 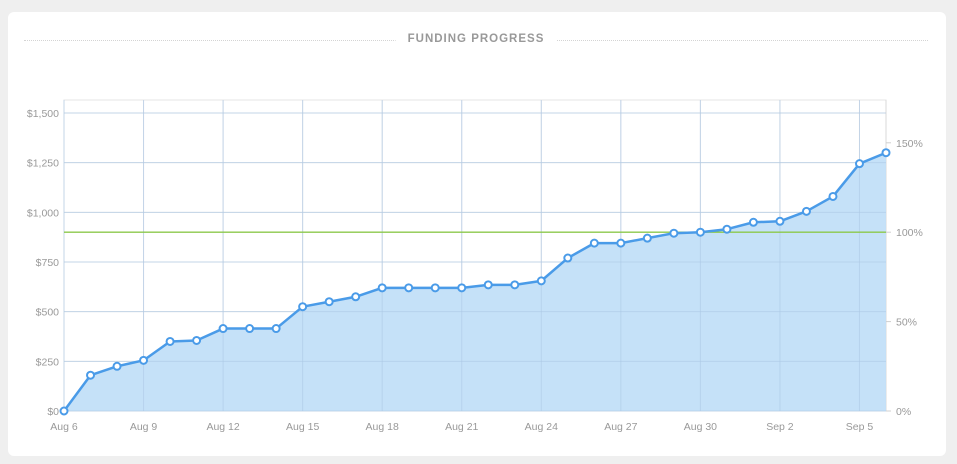 I want to click on x-tick-label: Sep 2, so click(x=780, y=427).